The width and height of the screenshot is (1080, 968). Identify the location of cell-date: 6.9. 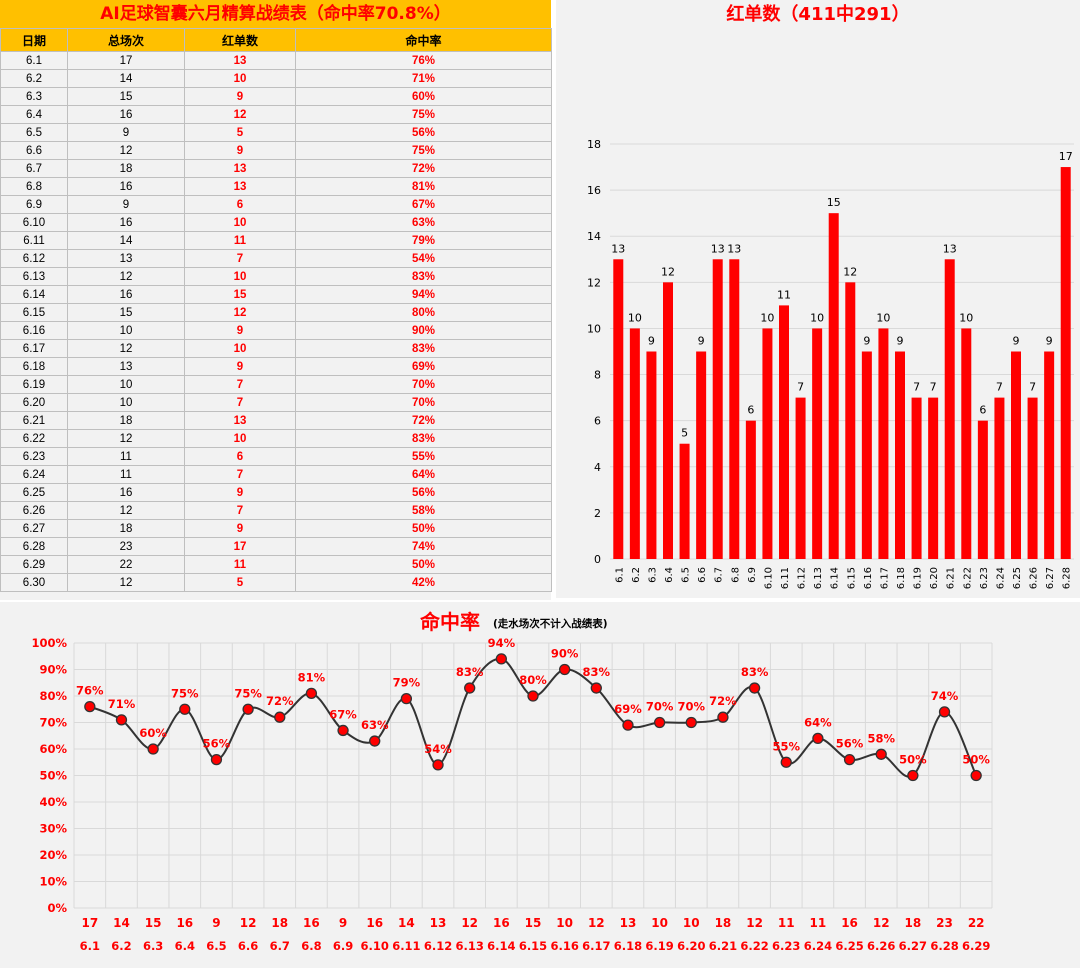
(34, 204).